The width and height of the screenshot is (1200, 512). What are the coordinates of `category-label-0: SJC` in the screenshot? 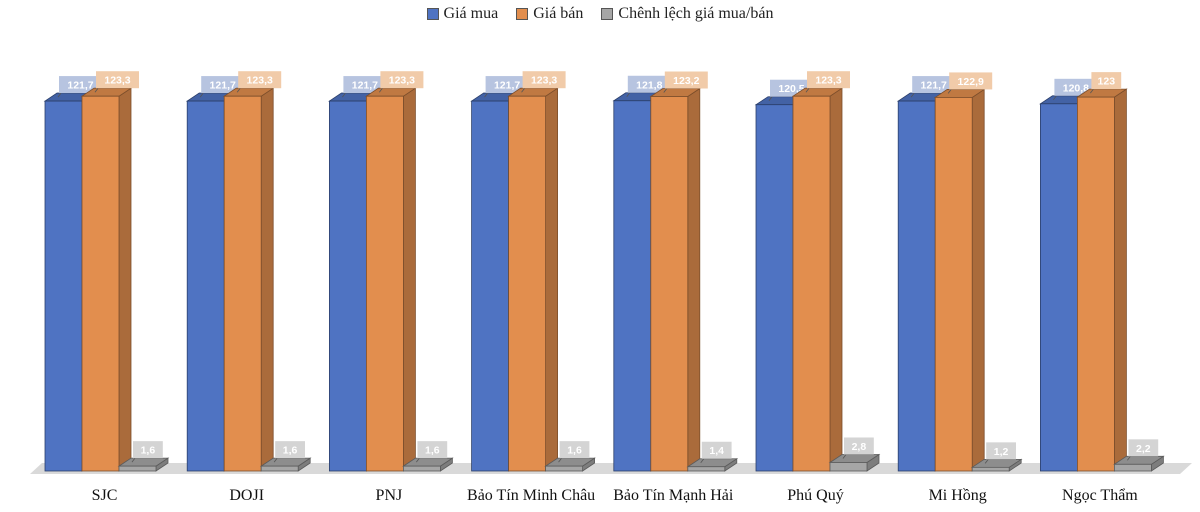 It's located at (105, 495).